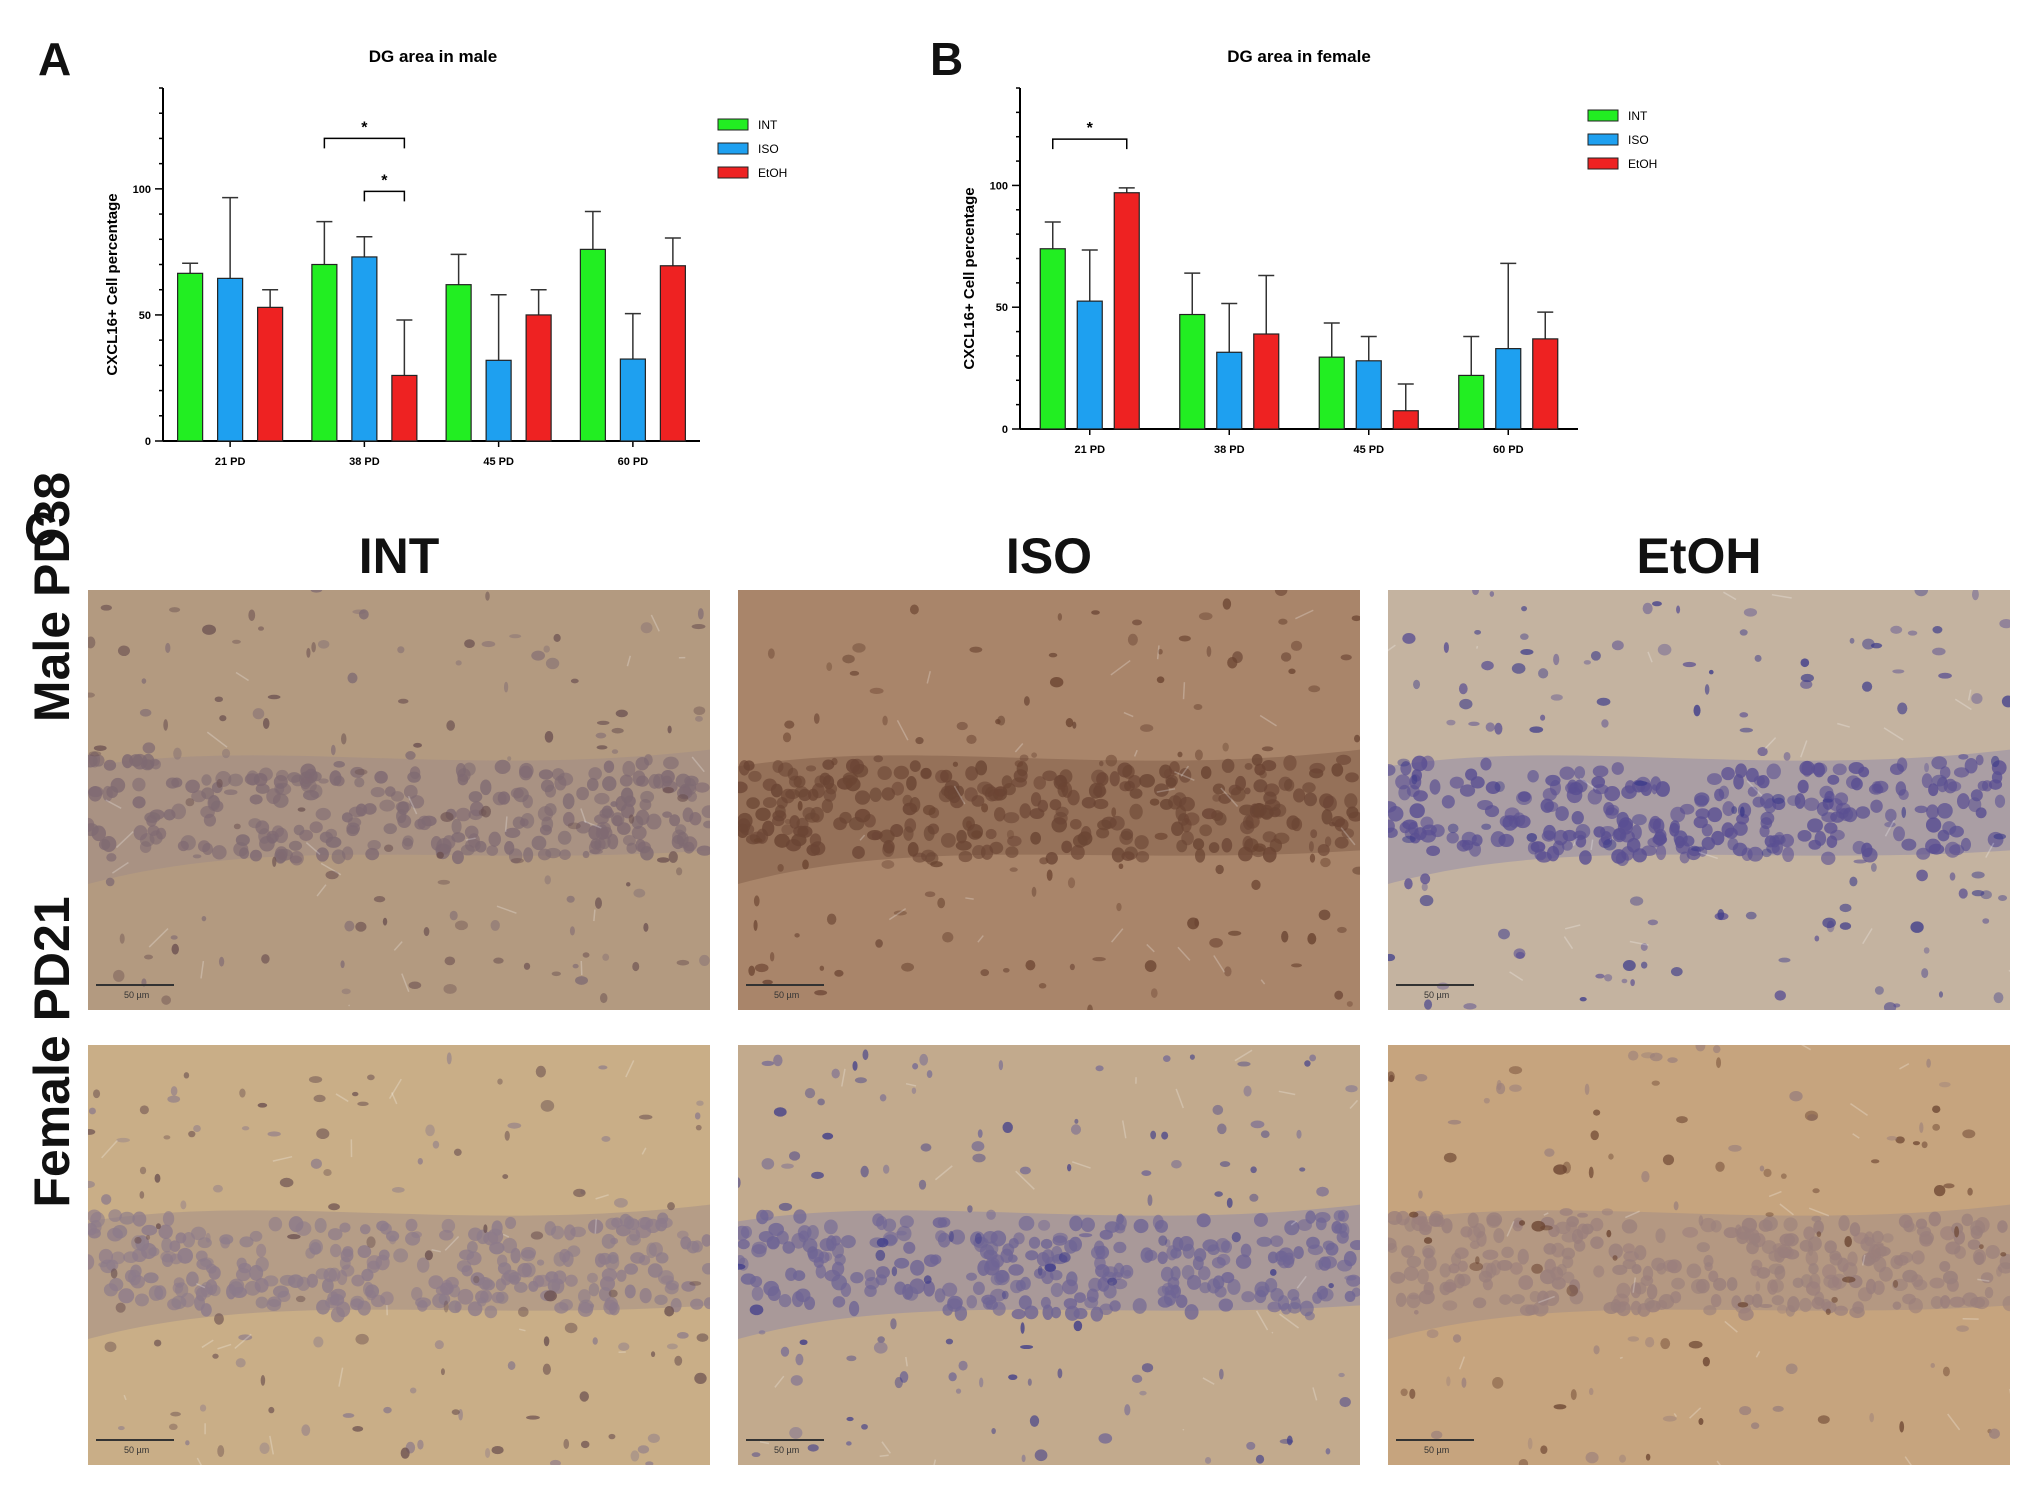  What do you see at coordinates (384, 196) in the screenshot?
I see `significance-bracket` at bounding box center [384, 196].